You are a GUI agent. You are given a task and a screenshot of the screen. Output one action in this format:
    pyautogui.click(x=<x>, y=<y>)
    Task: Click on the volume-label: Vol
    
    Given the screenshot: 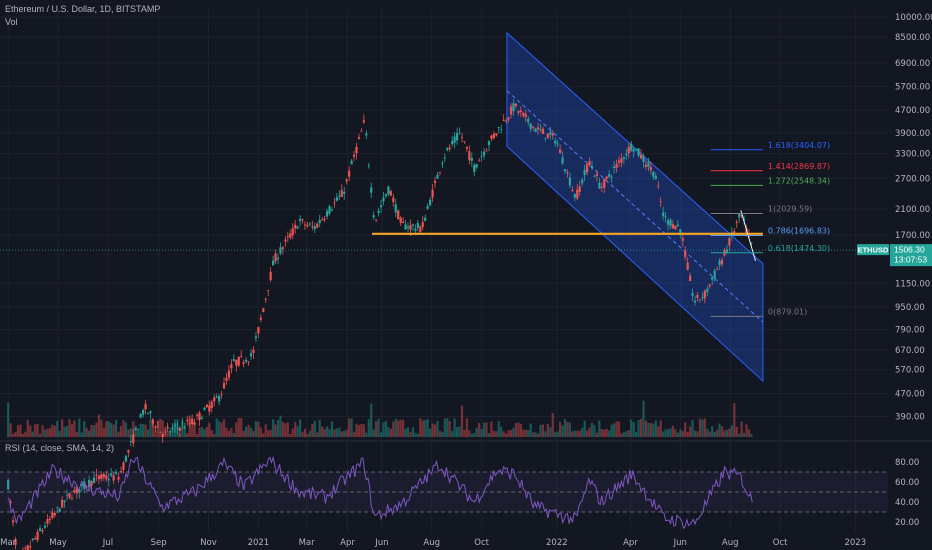 What is the action you would take?
    pyautogui.click(x=11, y=22)
    